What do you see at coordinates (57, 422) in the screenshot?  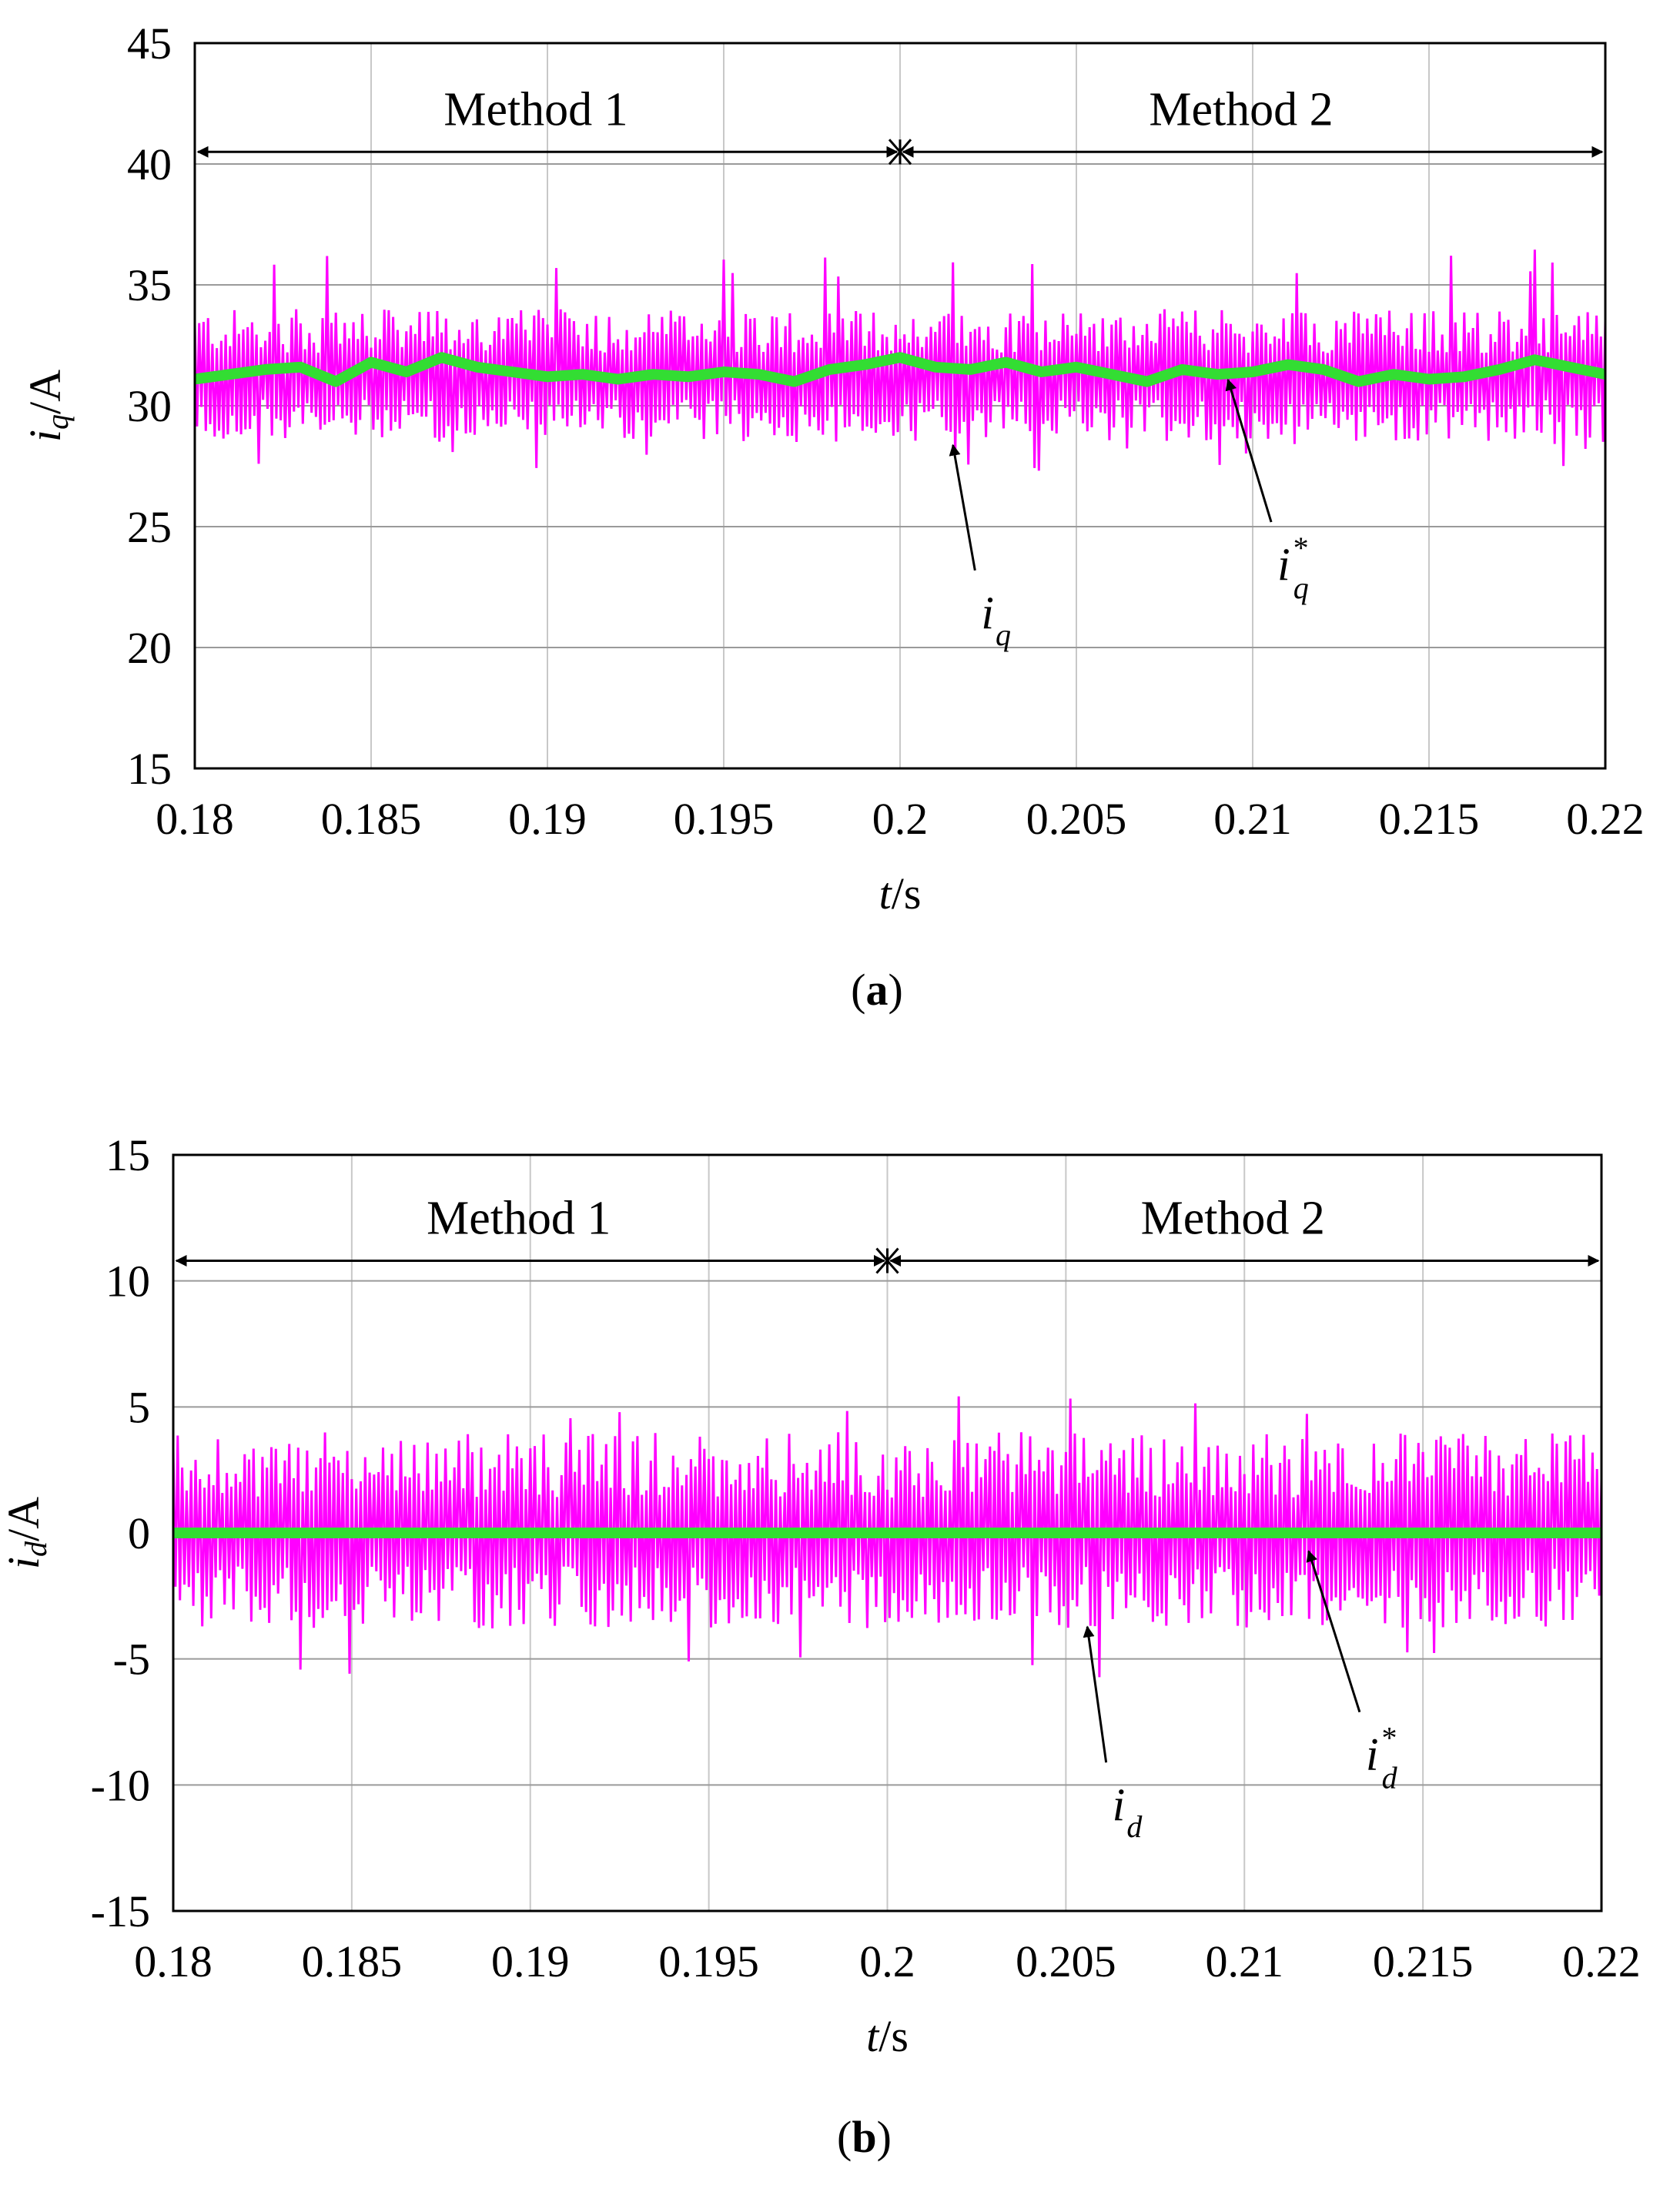 I see `y-axis-label-subscript: q` at bounding box center [57, 422].